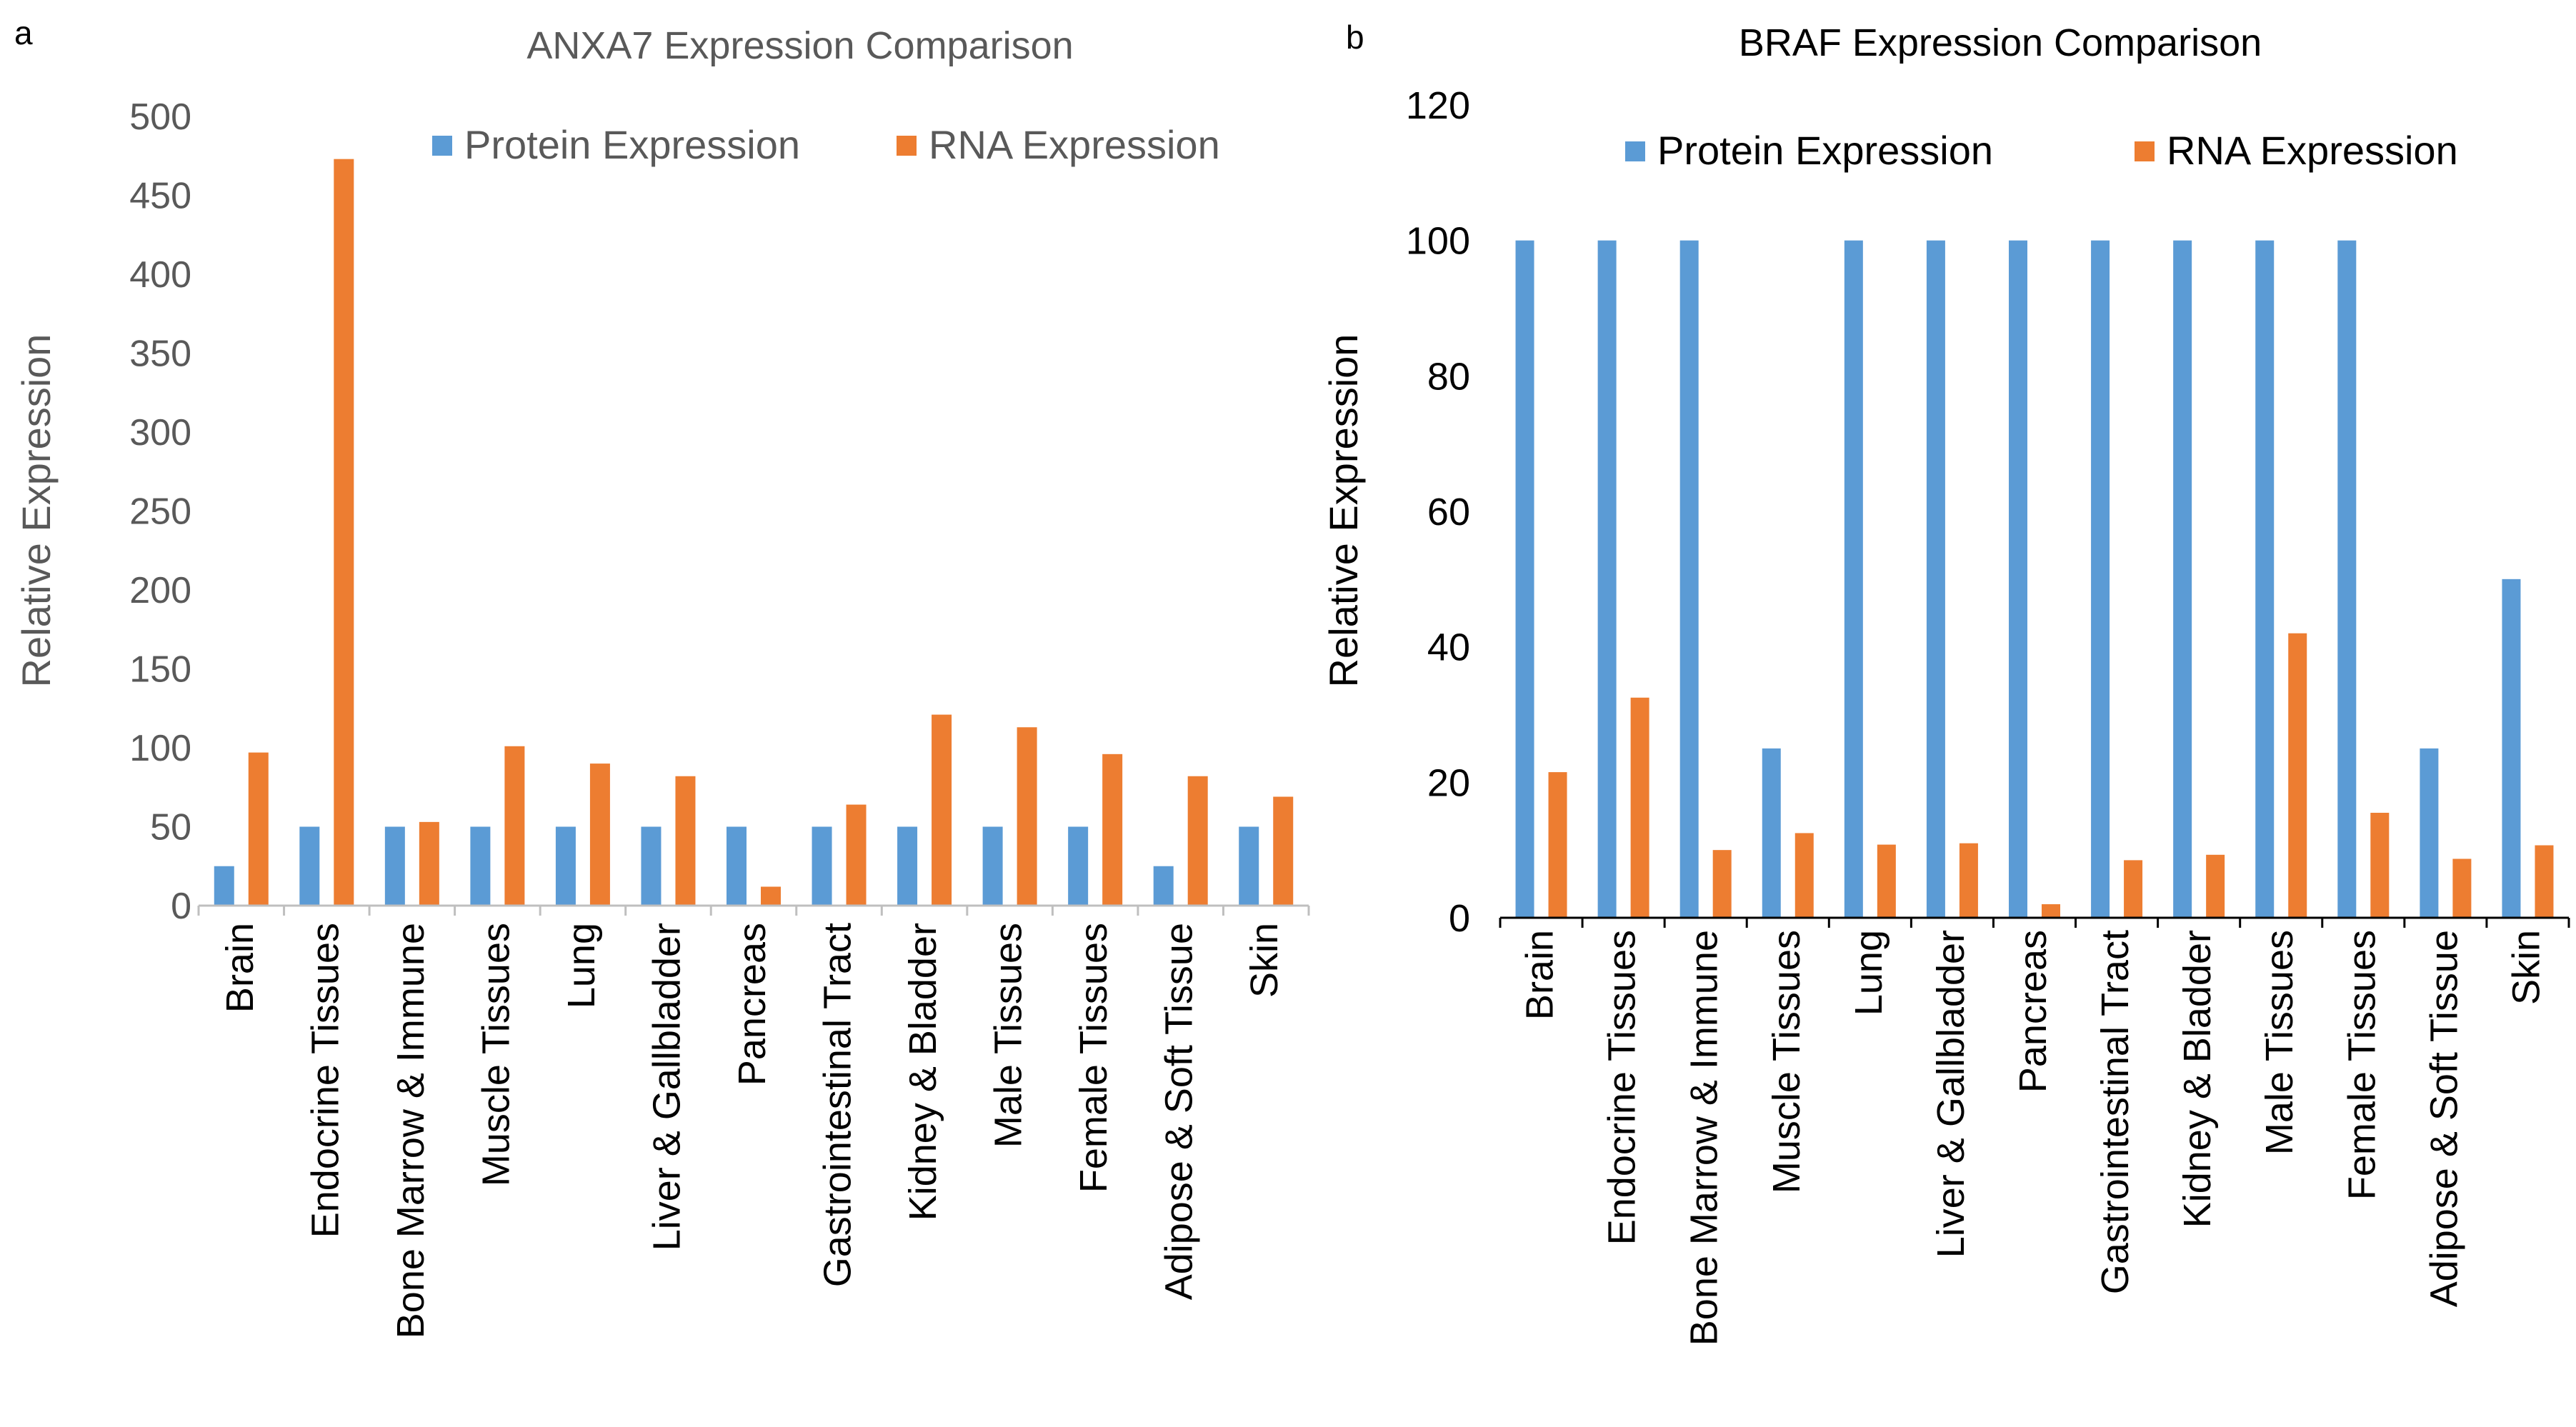 The width and height of the screenshot is (2576, 1427). Describe the element at coordinates (1438, 105) in the screenshot. I see `y-tick-label-b: 120` at that location.